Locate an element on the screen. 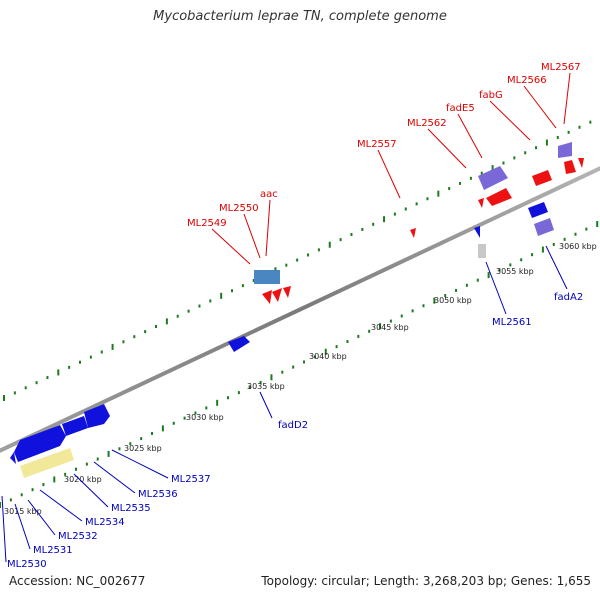 The width and height of the screenshot is (600, 600). gene-ml2561 is located at coordinates (477, 232).